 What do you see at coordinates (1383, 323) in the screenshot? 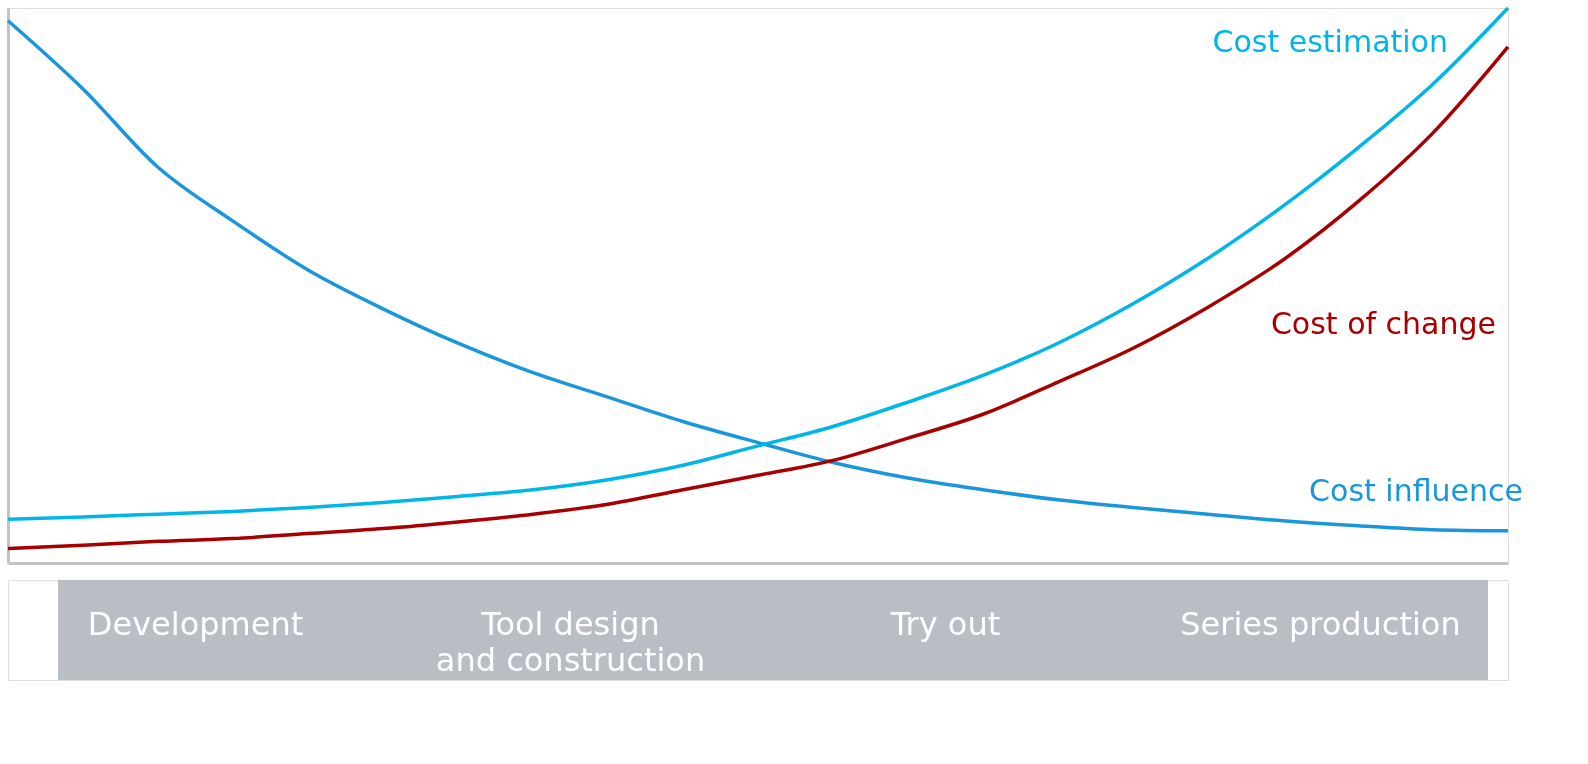
I see `series-label: Cost of change` at bounding box center [1383, 323].